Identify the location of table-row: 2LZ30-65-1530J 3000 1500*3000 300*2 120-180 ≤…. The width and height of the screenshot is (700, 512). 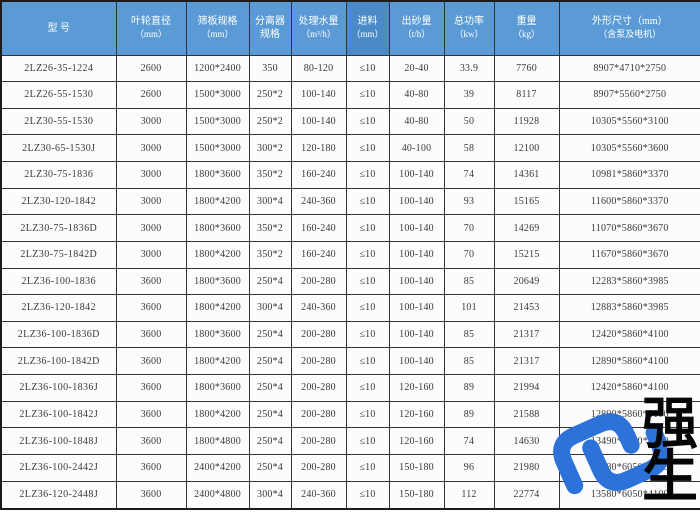
(350, 148).